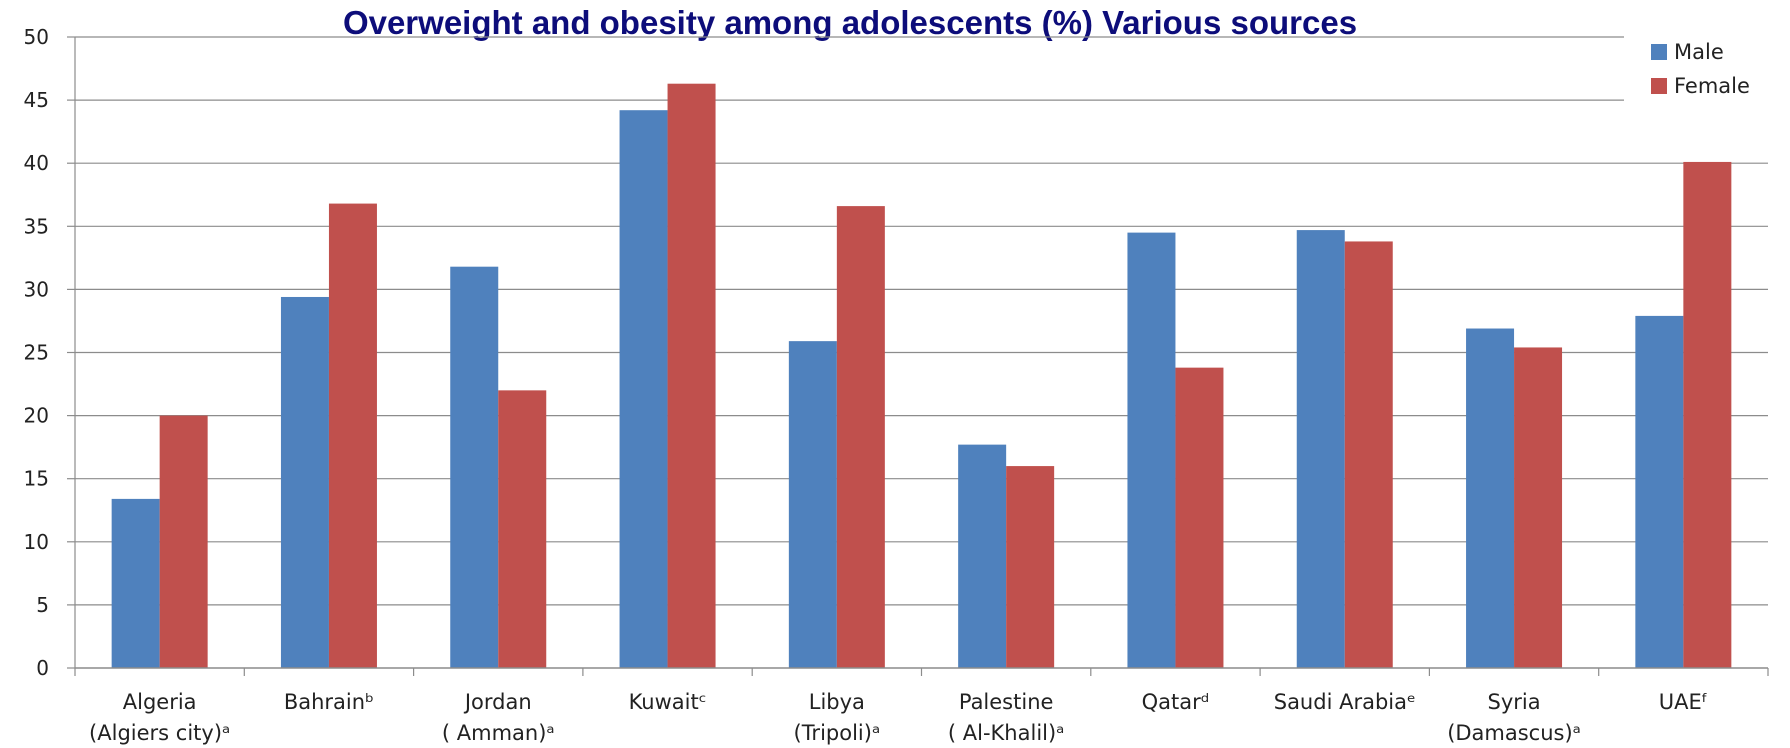 The height and width of the screenshot is (748, 1790). What do you see at coordinates (36, 37) in the screenshot?
I see `y-tick-label: 50` at bounding box center [36, 37].